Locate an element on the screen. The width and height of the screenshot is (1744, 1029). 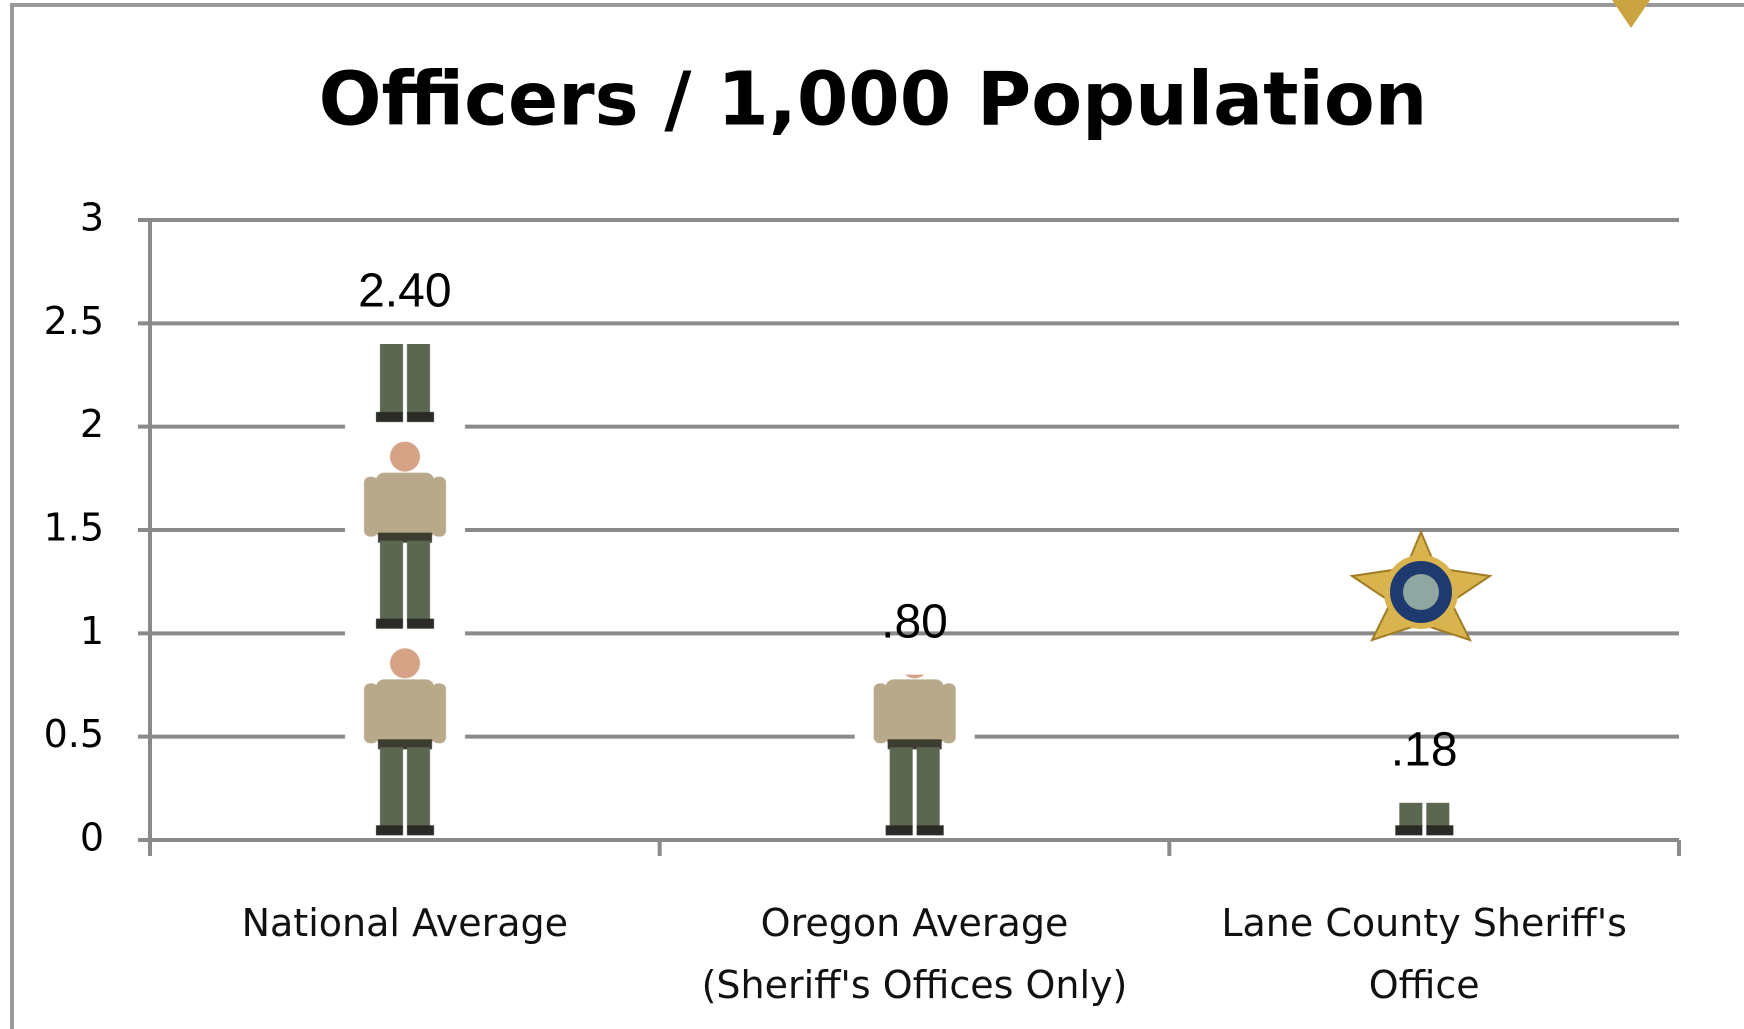
x-tick-label: Oregon Average (Sheriff's Offices Only) is located at coordinates (914, 954).